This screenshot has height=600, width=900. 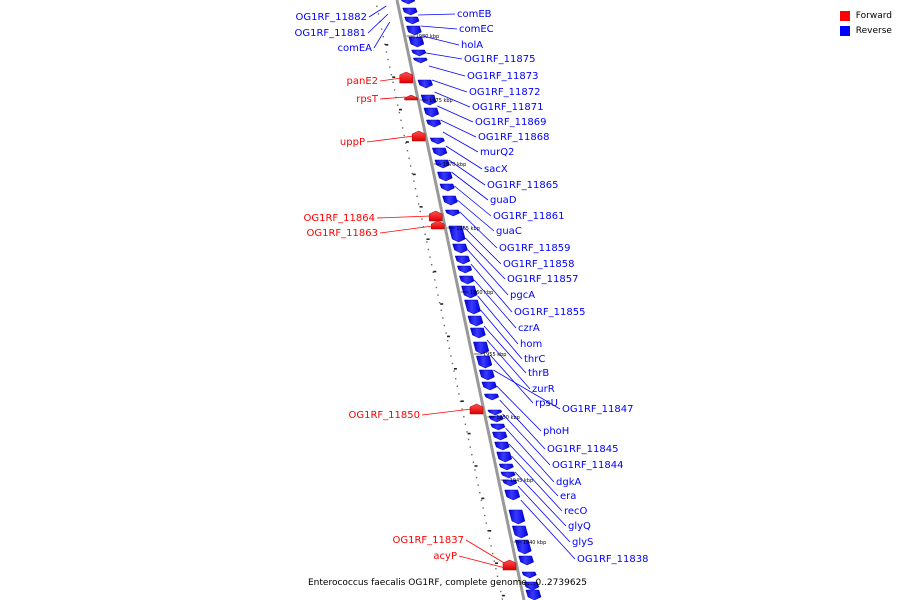 I want to click on reverse-gene-label: OG1RF_11838, so click(x=613, y=559).